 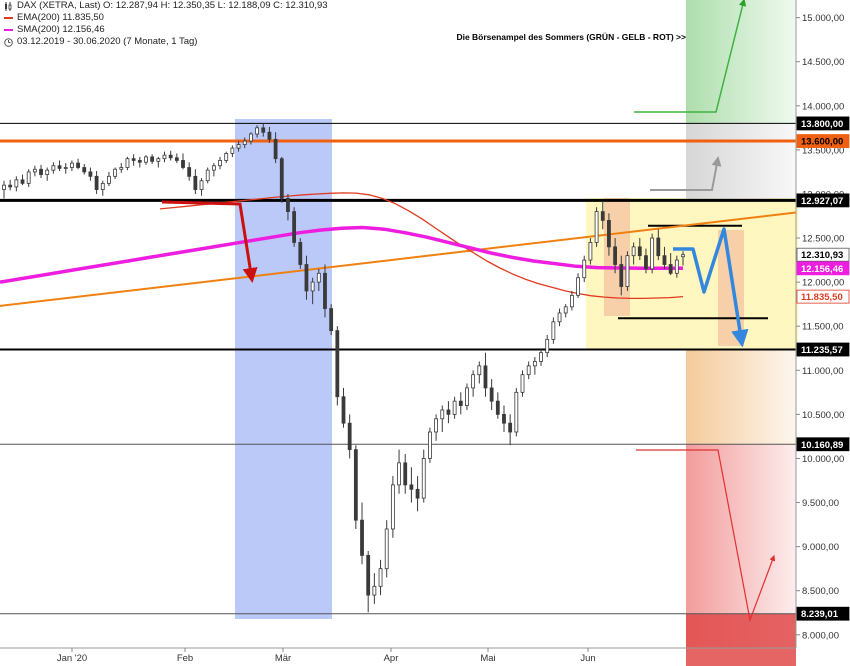 What do you see at coordinates (820, 591) in the screenshot?
I see `y-tick-label: 8.500,00` at bounding box center [820, 591].